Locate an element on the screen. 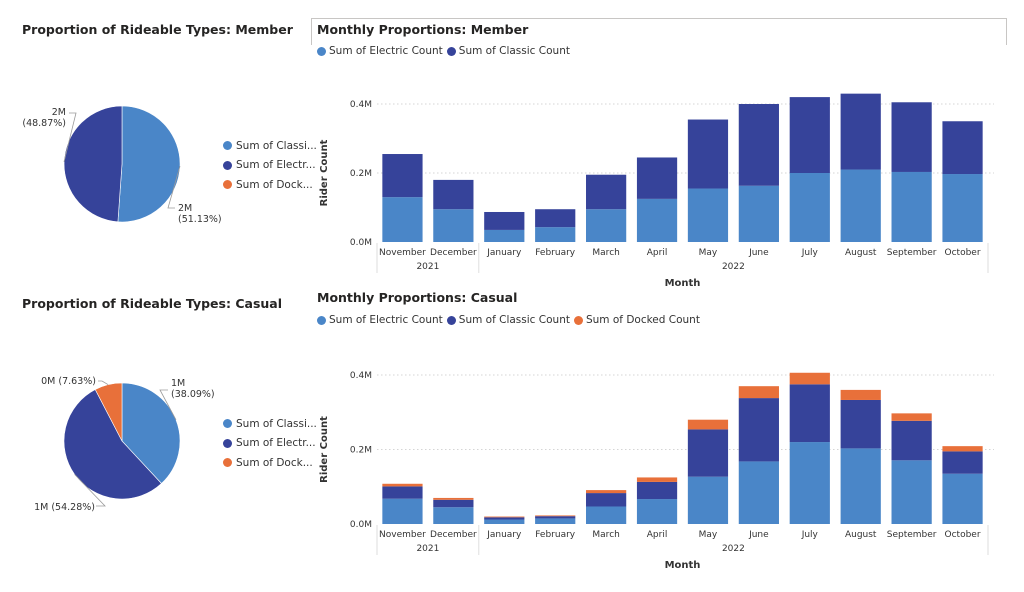 The image size is (1024, 592). x-tick-label: December is located at coordinates (453, 535).